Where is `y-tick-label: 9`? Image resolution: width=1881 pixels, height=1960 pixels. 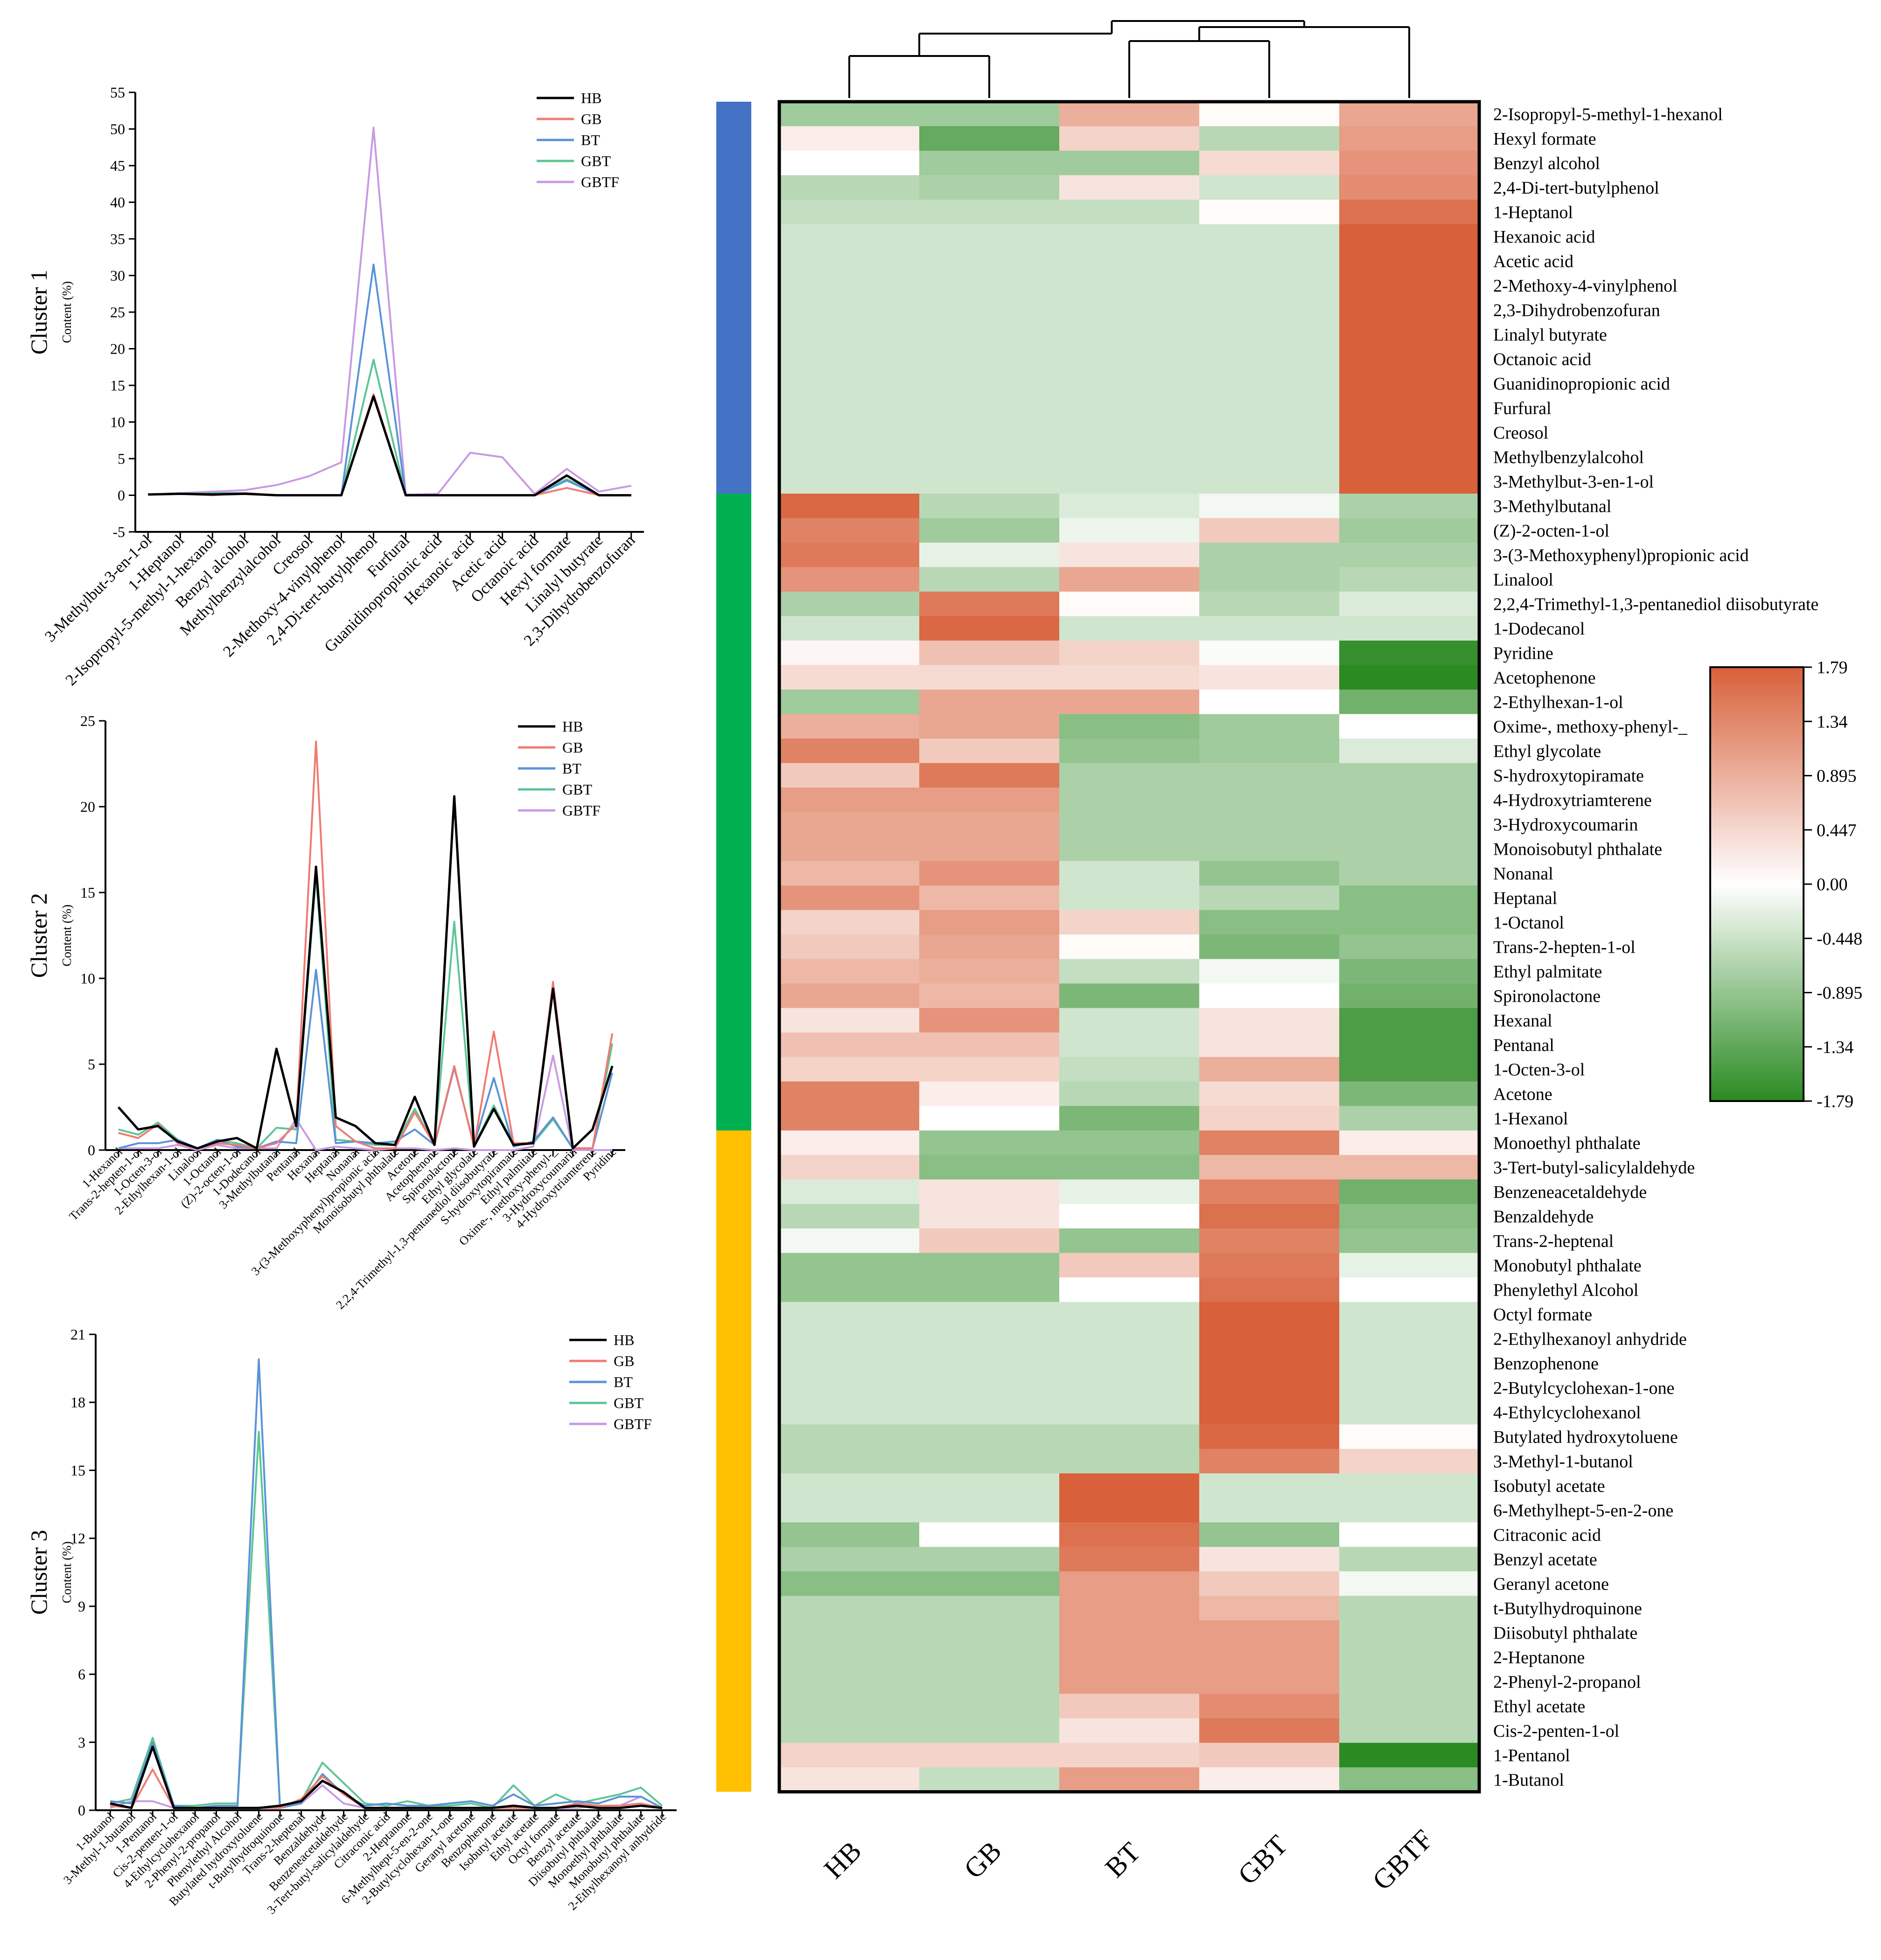 y-tick-label: 9 is located at coordinates (81, 1606).